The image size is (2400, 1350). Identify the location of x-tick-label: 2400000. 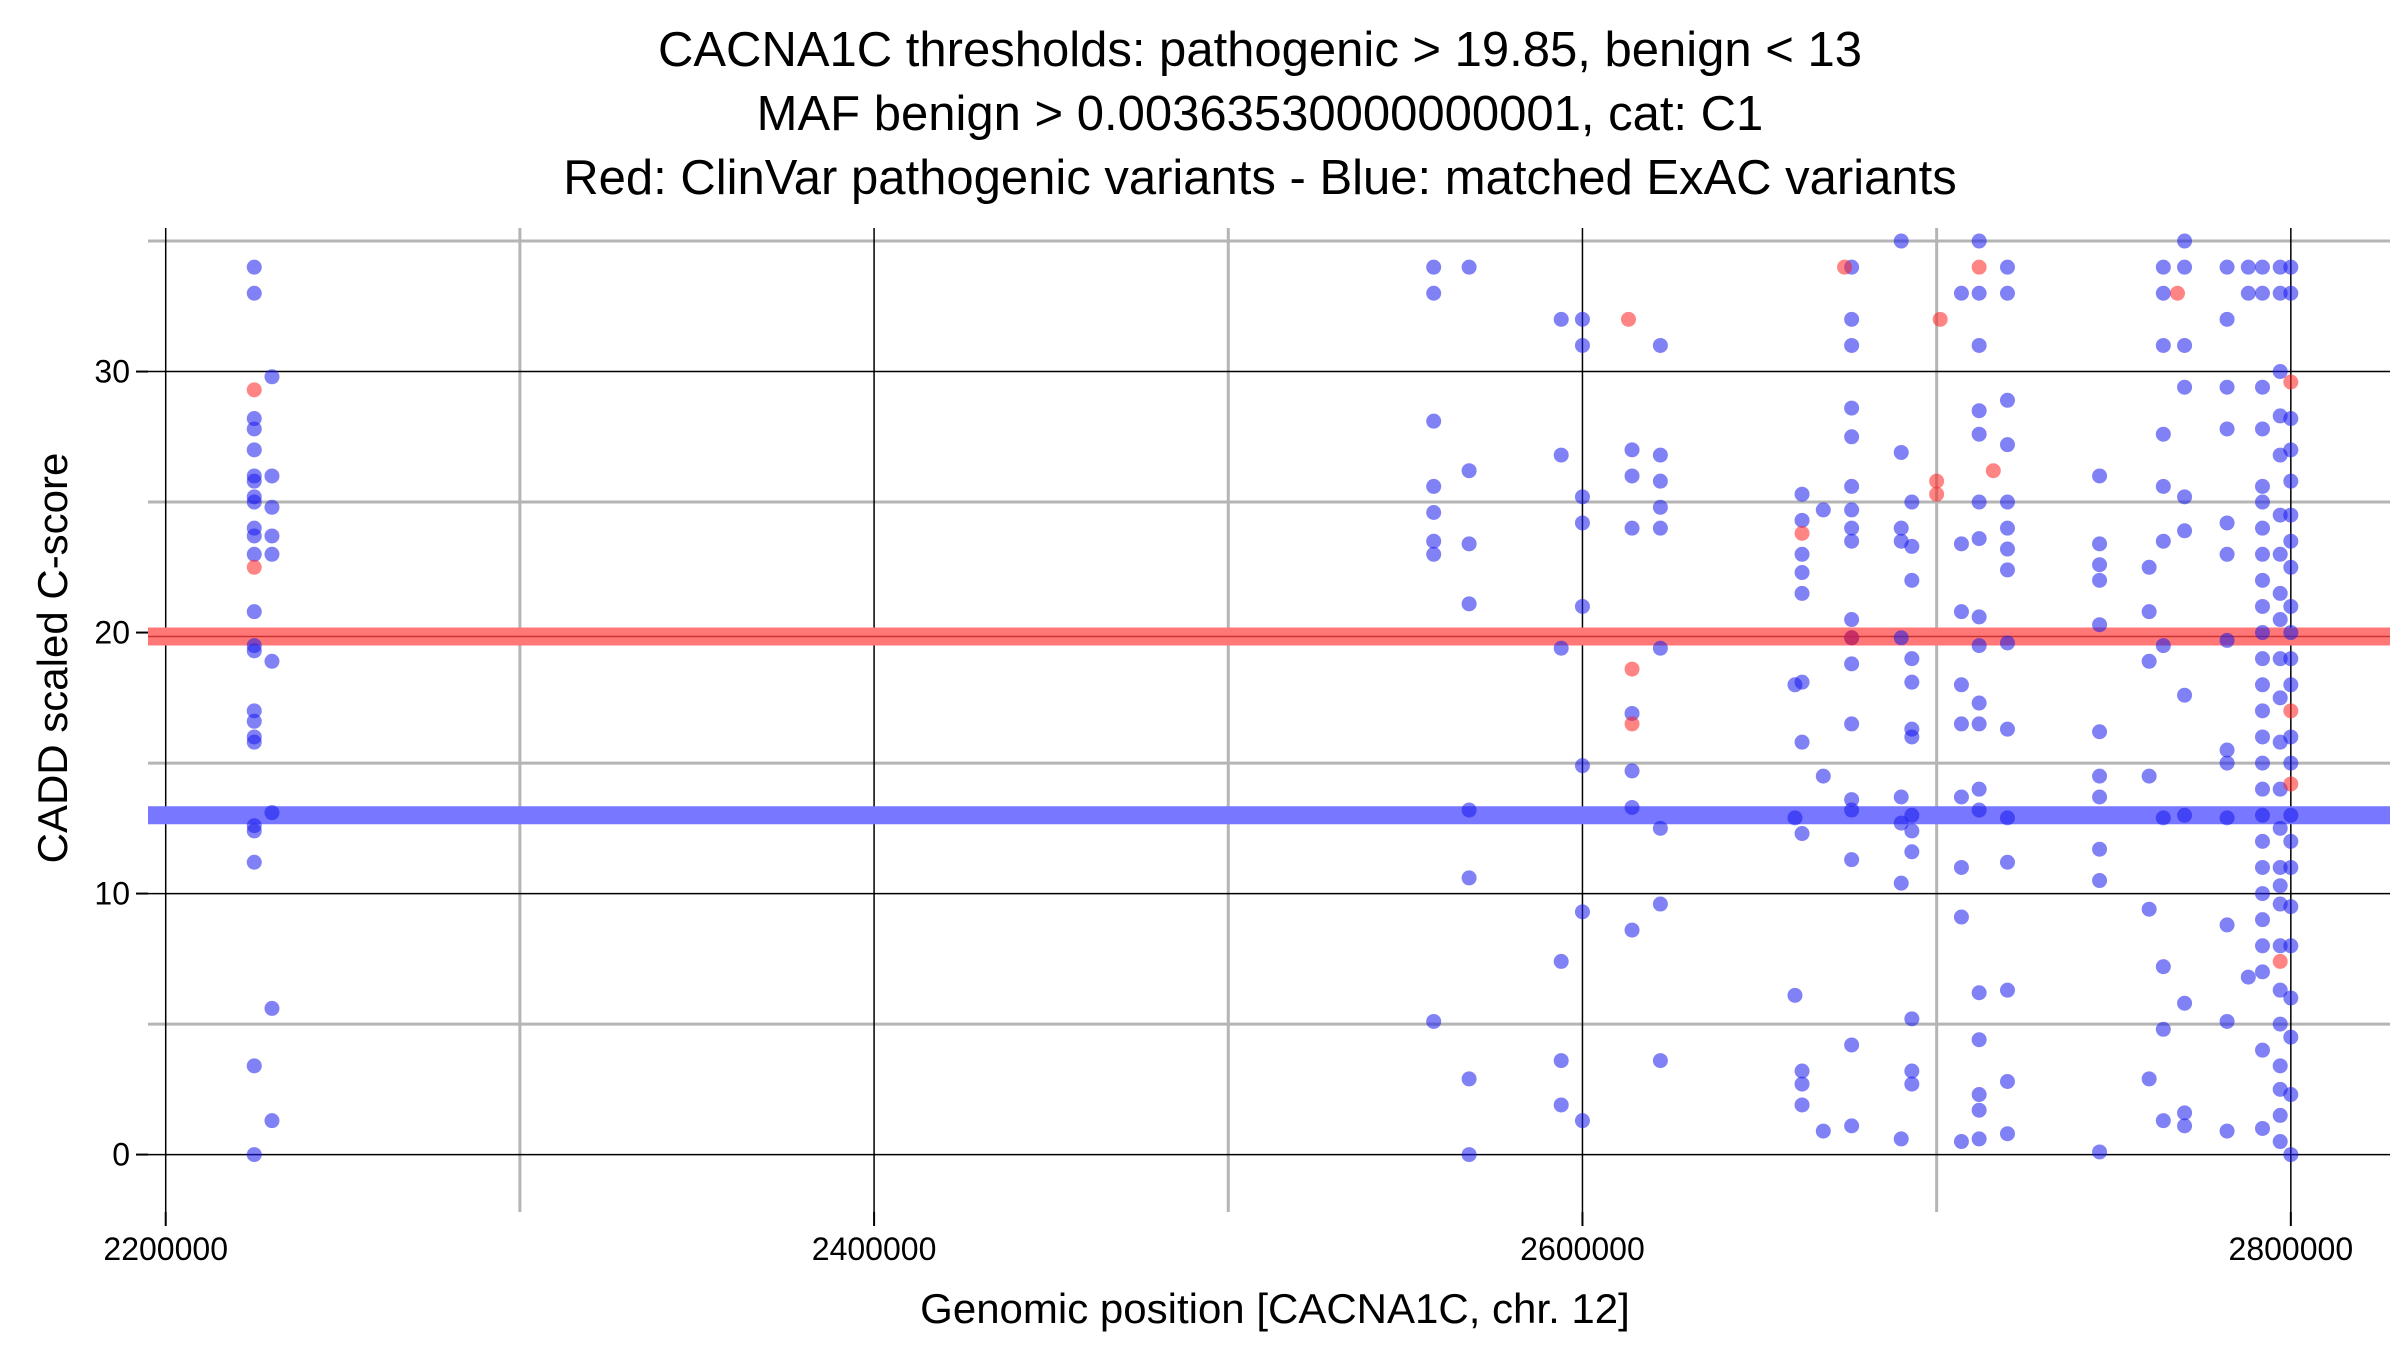
(874, 1249).